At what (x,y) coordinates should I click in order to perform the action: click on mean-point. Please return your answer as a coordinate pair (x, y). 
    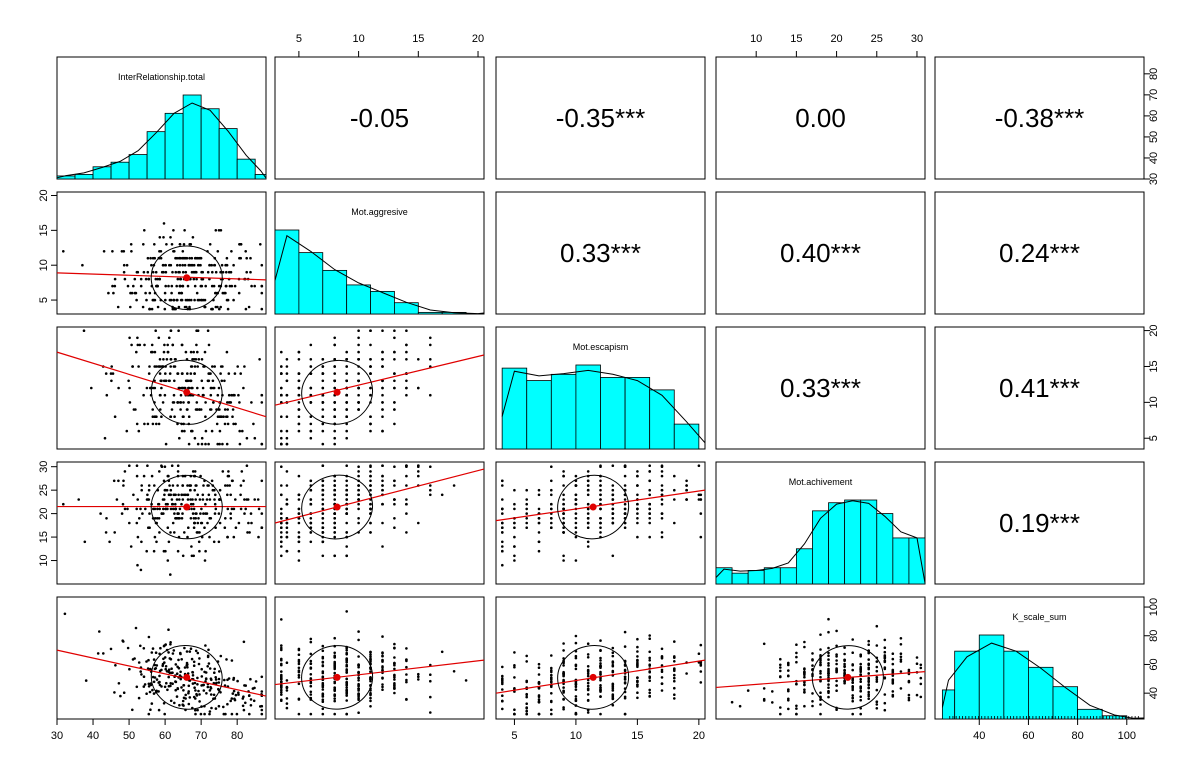
    Looking at the image, I should click on (187, 507).